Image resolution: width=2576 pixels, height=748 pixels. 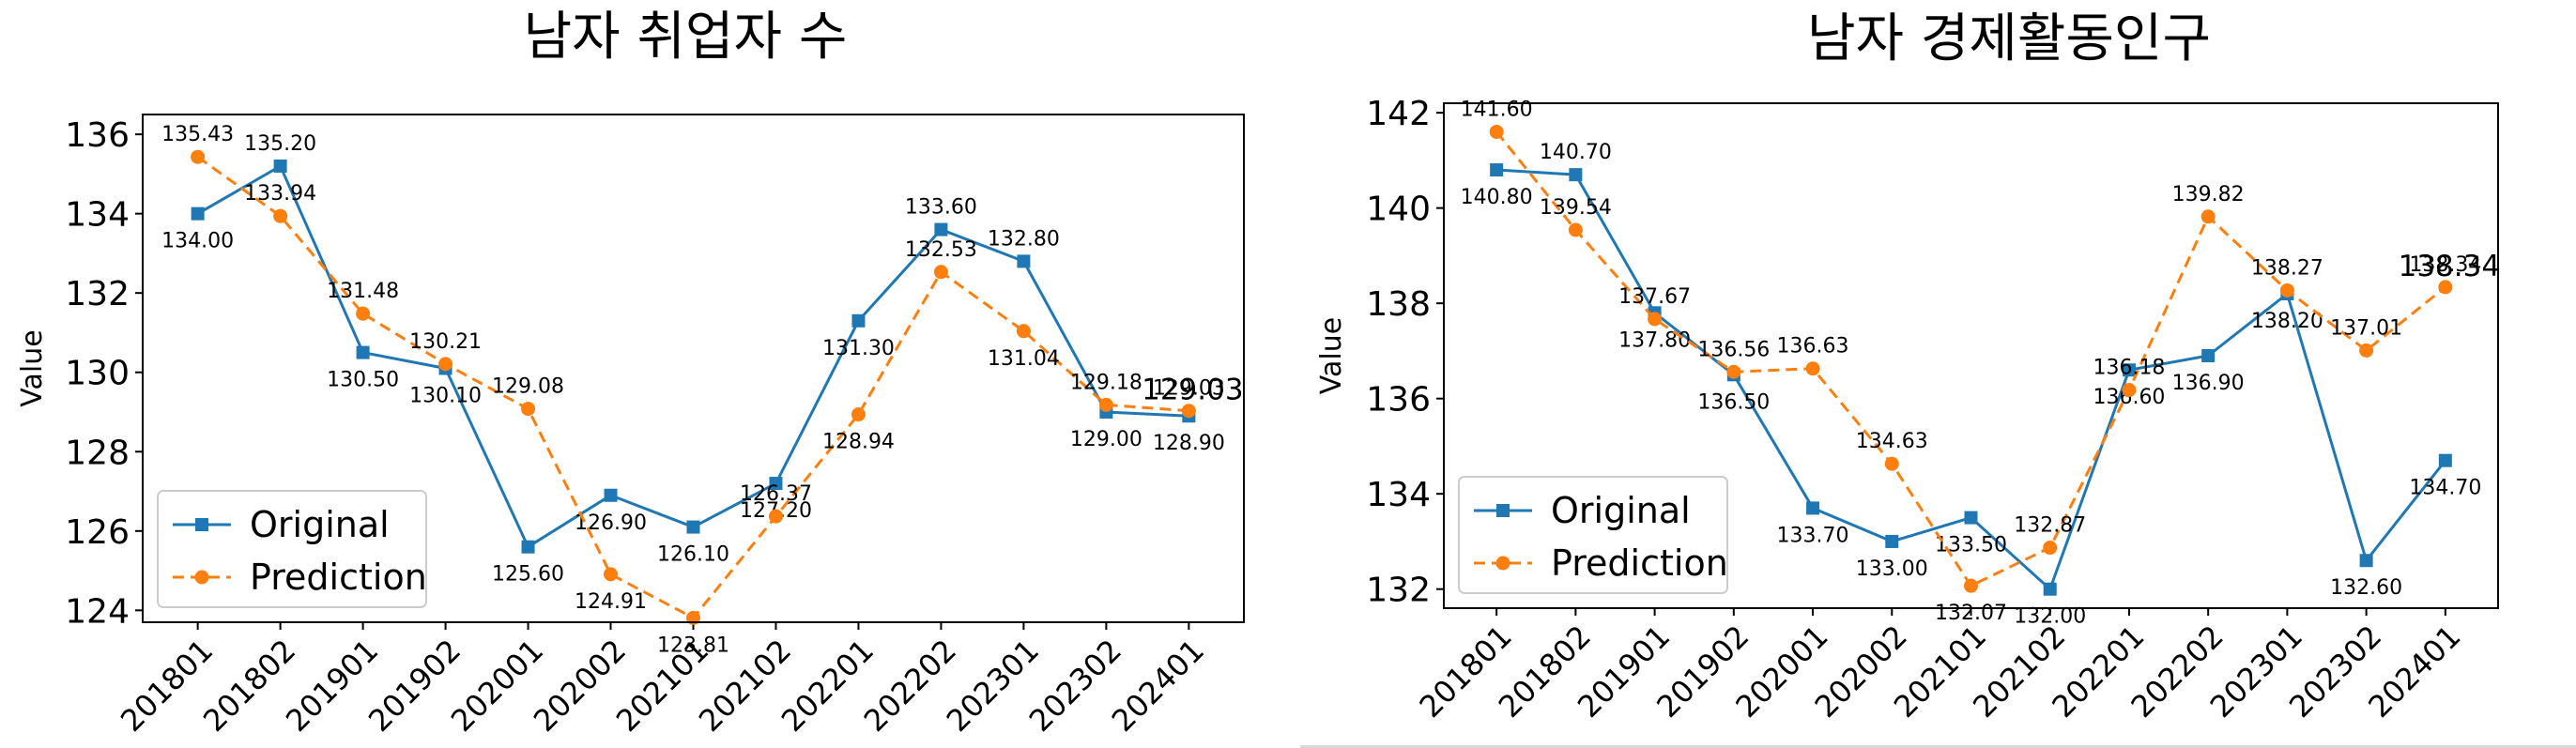 What do you see at coordinates (1399, 400) in the screenshot?
I see `y-tick-label: 136` at bounding box center [1399, 400].